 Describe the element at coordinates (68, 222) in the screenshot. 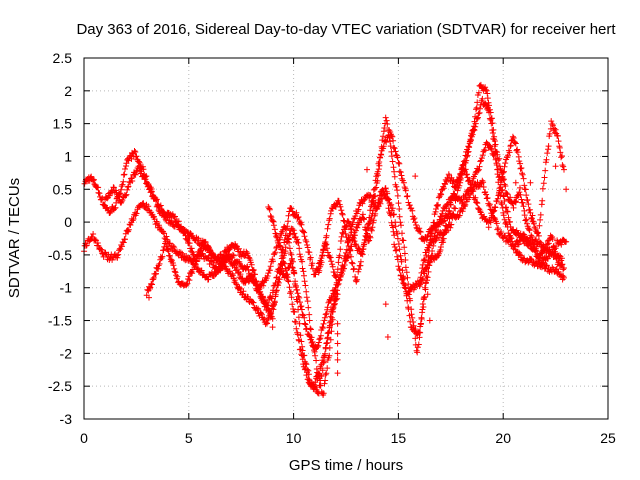

I see `y-tick-label: 0` at that location.